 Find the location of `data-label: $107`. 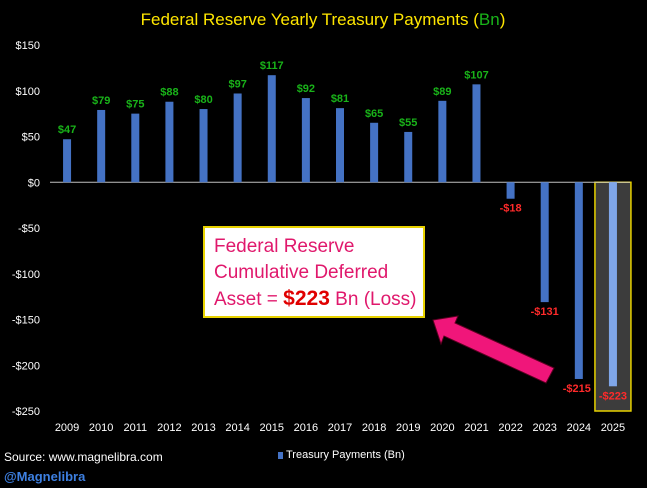

data-label: $107 is located at coordinates (476, 75).